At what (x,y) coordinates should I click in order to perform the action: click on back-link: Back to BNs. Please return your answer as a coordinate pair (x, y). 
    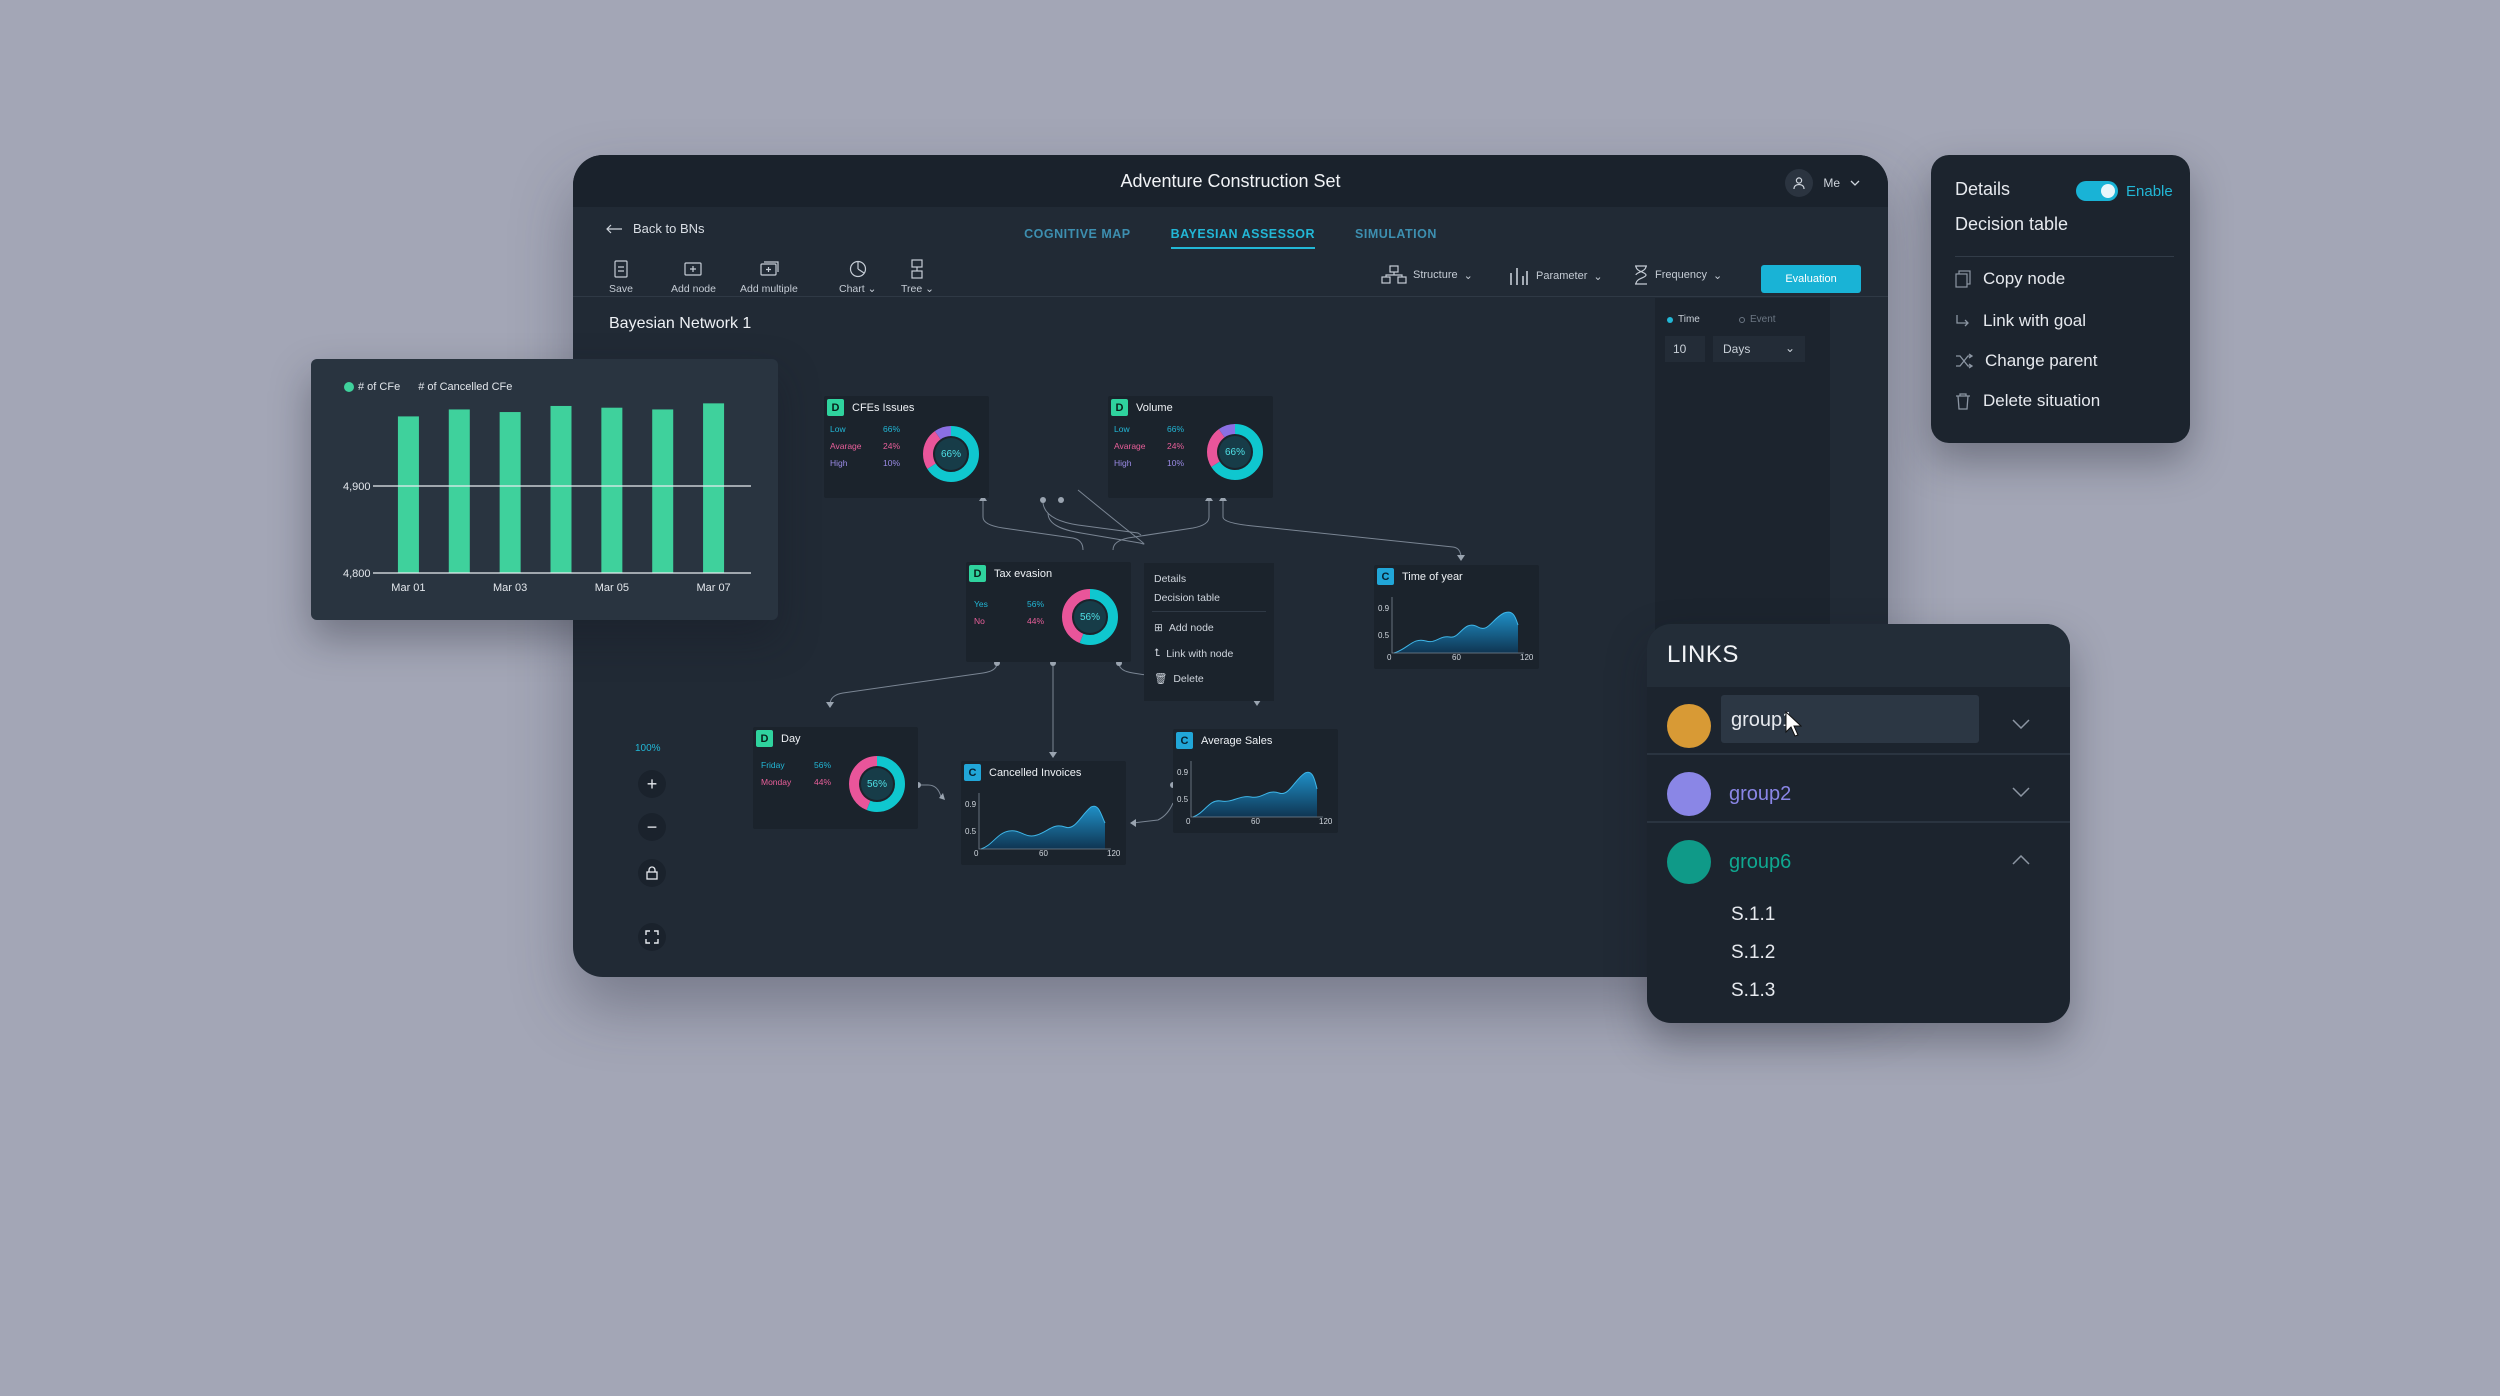
    Looking at the image, I should click on (655, 228).